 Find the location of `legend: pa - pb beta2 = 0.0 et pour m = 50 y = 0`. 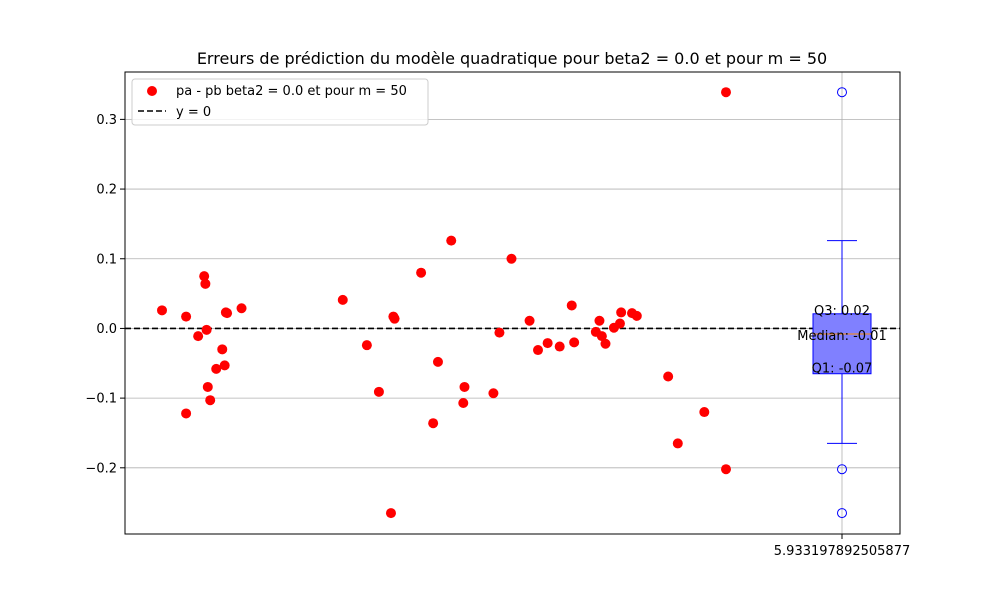

legend: pa - pb beta2 = 0.0 et pour m = 50 y = 0 is located at coordinates (280, 102).